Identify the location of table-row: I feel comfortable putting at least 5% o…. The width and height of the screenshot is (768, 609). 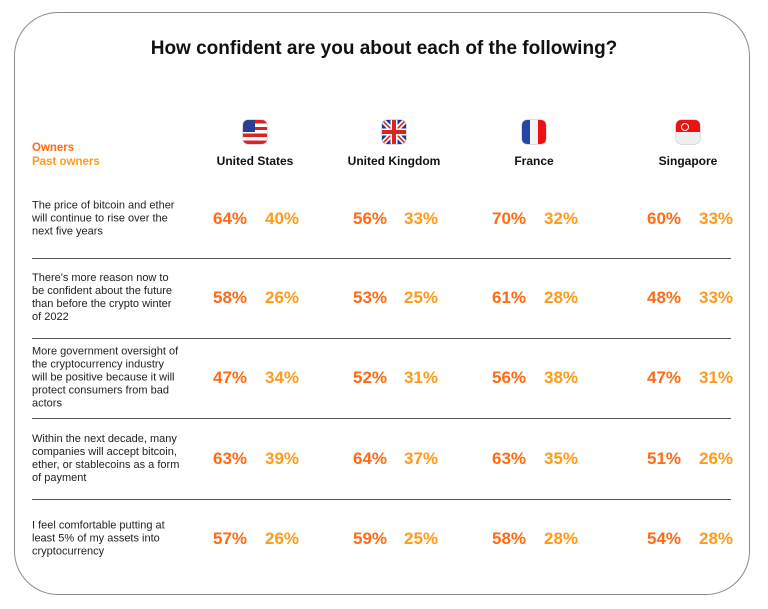
(383, 538).